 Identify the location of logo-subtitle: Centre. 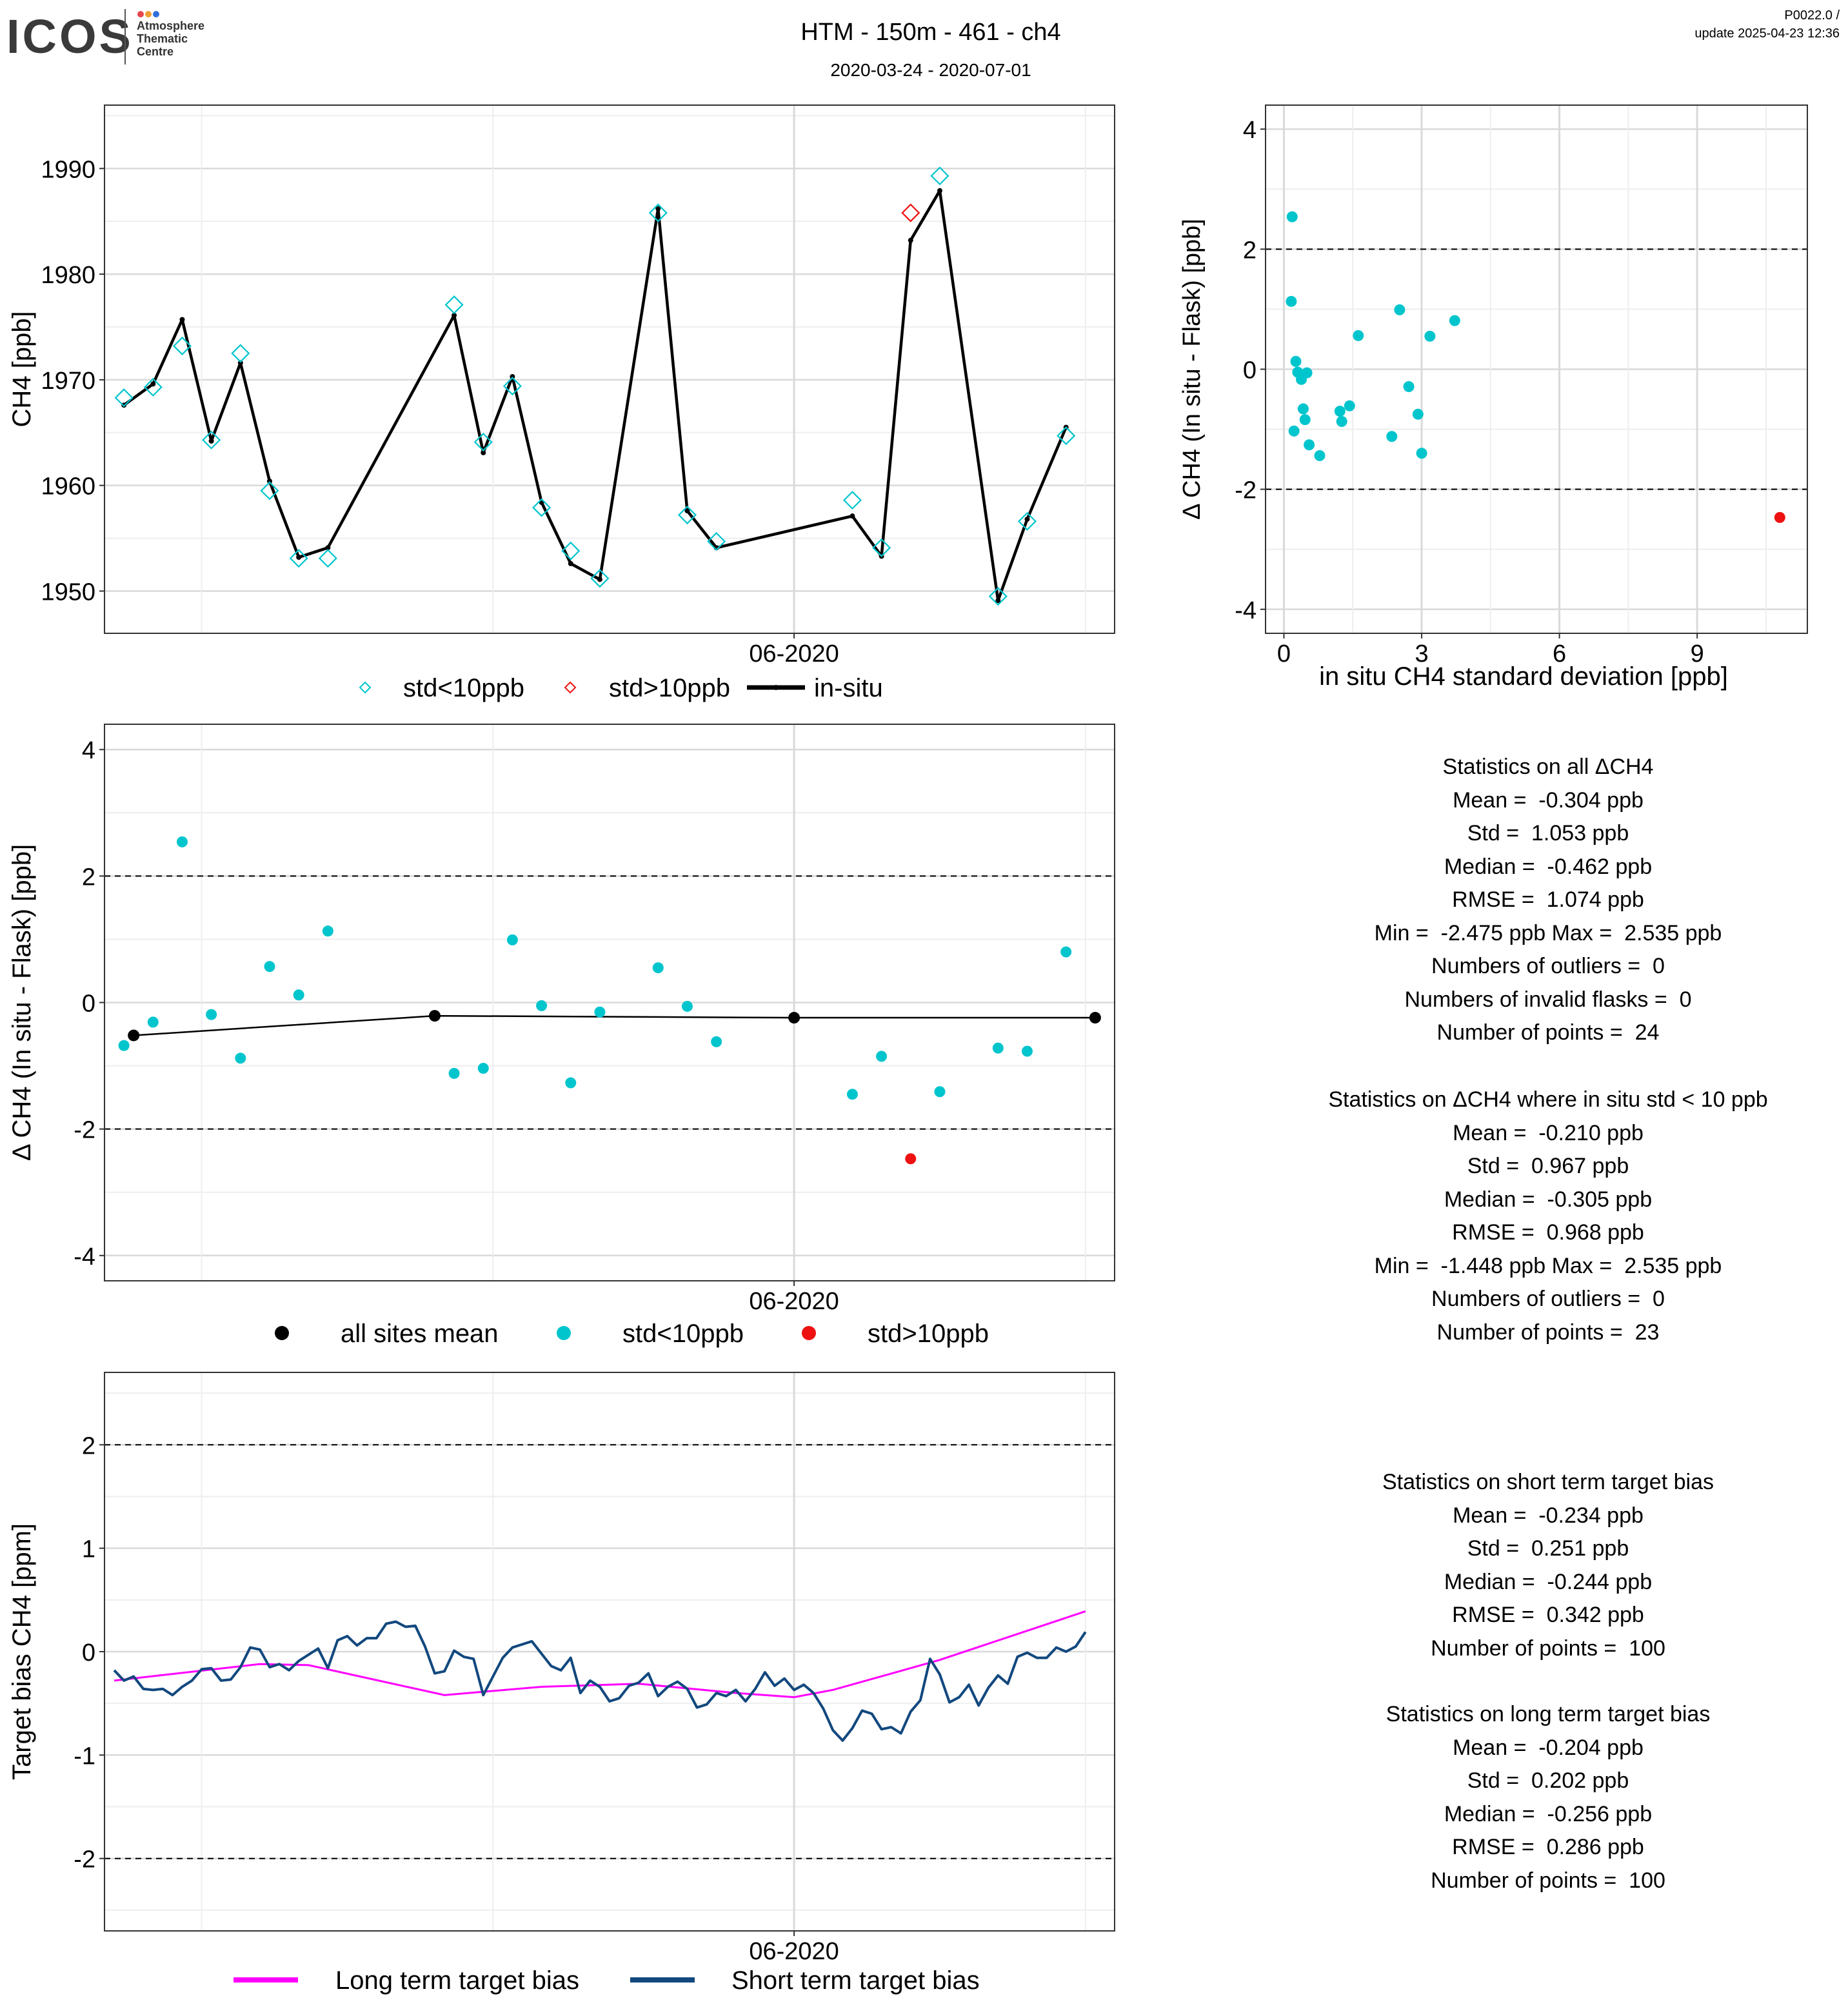
(156, 51).